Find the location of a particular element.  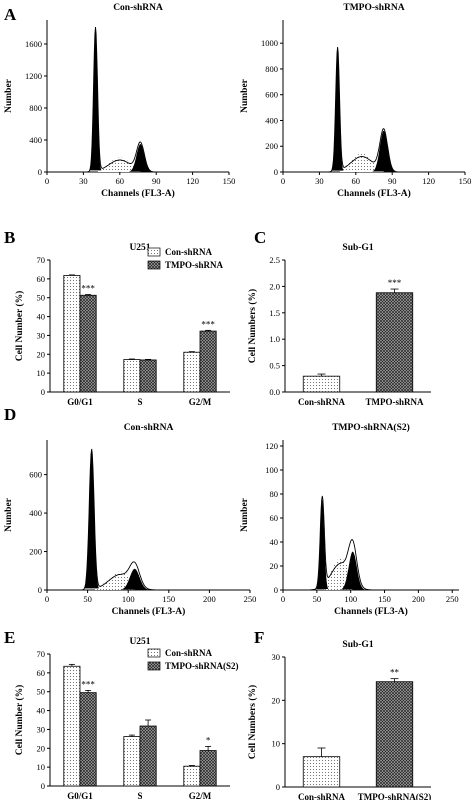

panel-letter-f: F is located at coordinates (259, 637).